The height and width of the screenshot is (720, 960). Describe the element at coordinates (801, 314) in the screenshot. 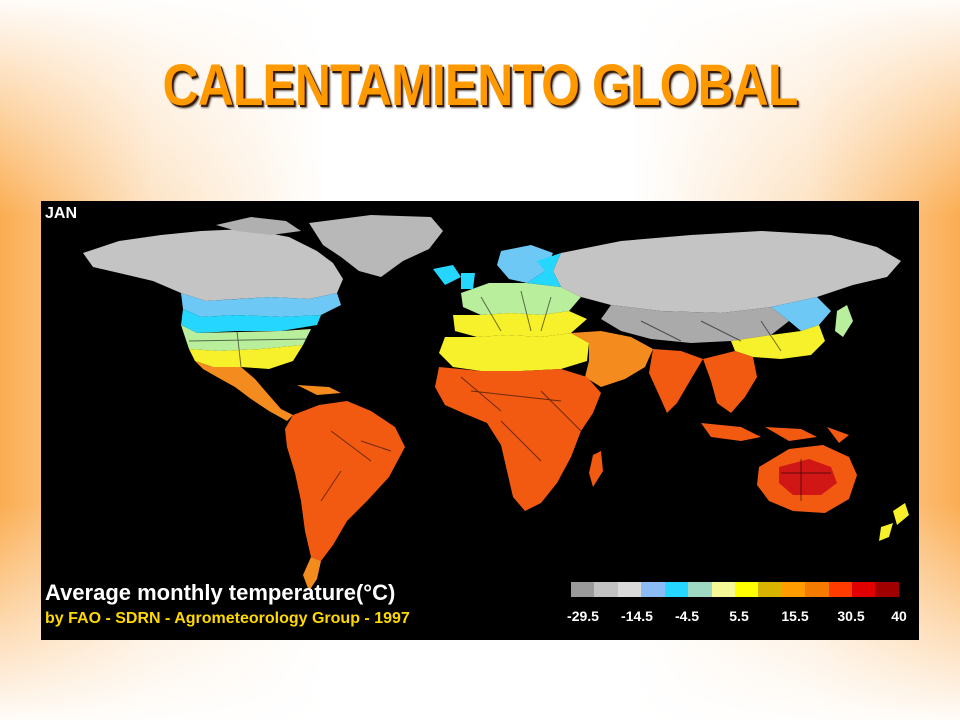

I see `east-asia-cool` at that location.